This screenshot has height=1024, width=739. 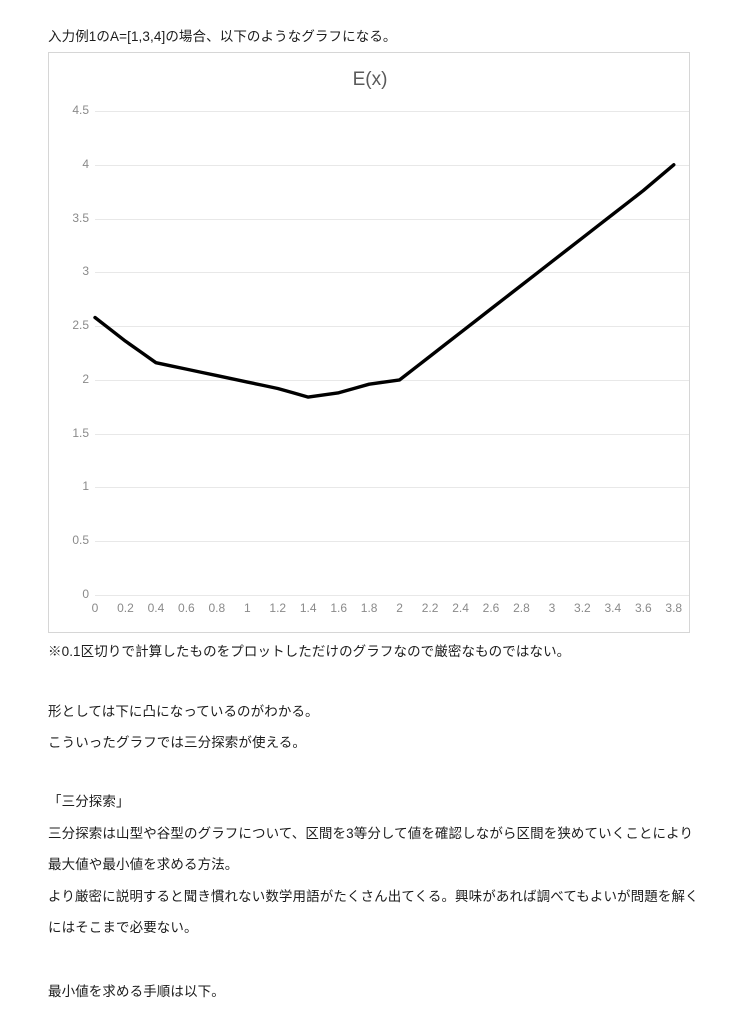 What do you see at coordinates (582, 608) in the screenshot?
I see `x-axis-tick-label: 3.2` at bounding box center [582, 608].